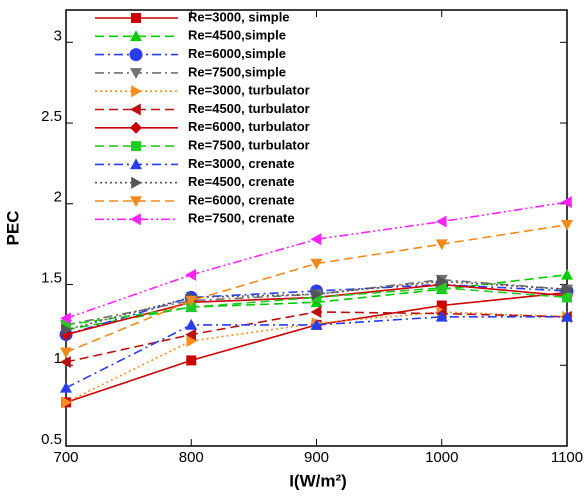 The height and width of the screenshot is (502, 587). Describe the element at coordinates (441, 457) in the screenshot. I see `x-tick-label: 1000` at that location.